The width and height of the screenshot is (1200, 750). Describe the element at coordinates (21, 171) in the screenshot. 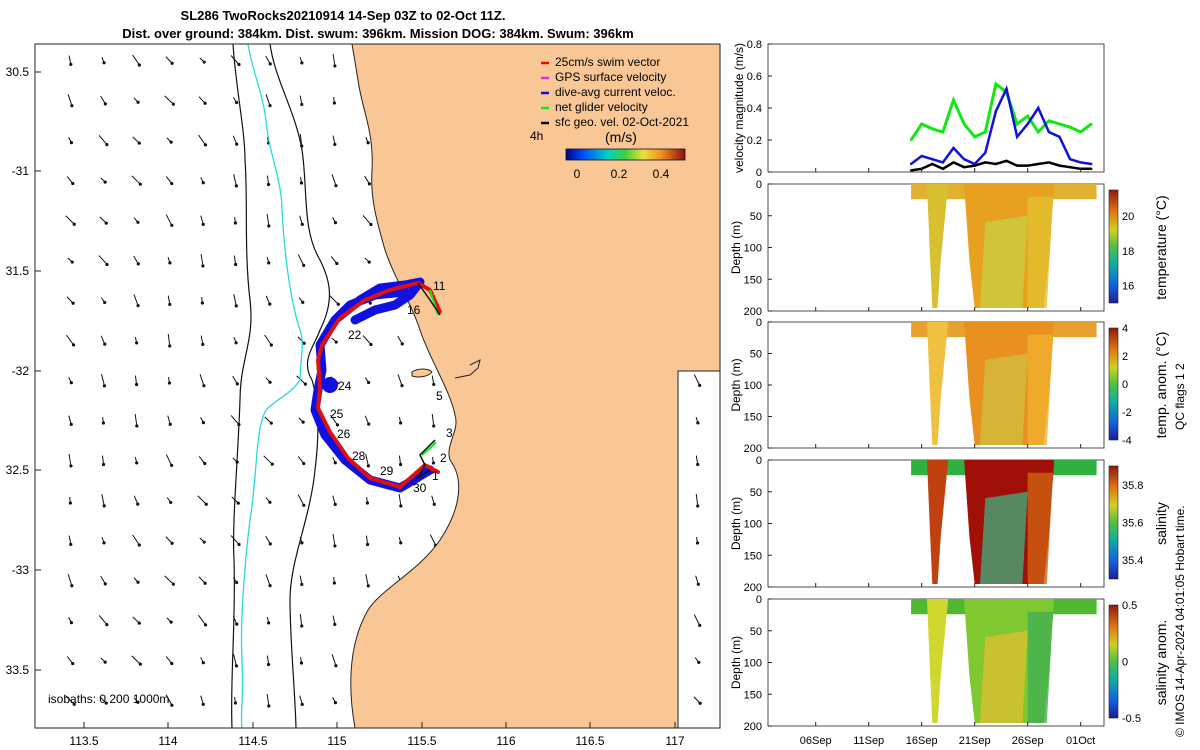

I see `map-y-tick-label: -31` at that location.